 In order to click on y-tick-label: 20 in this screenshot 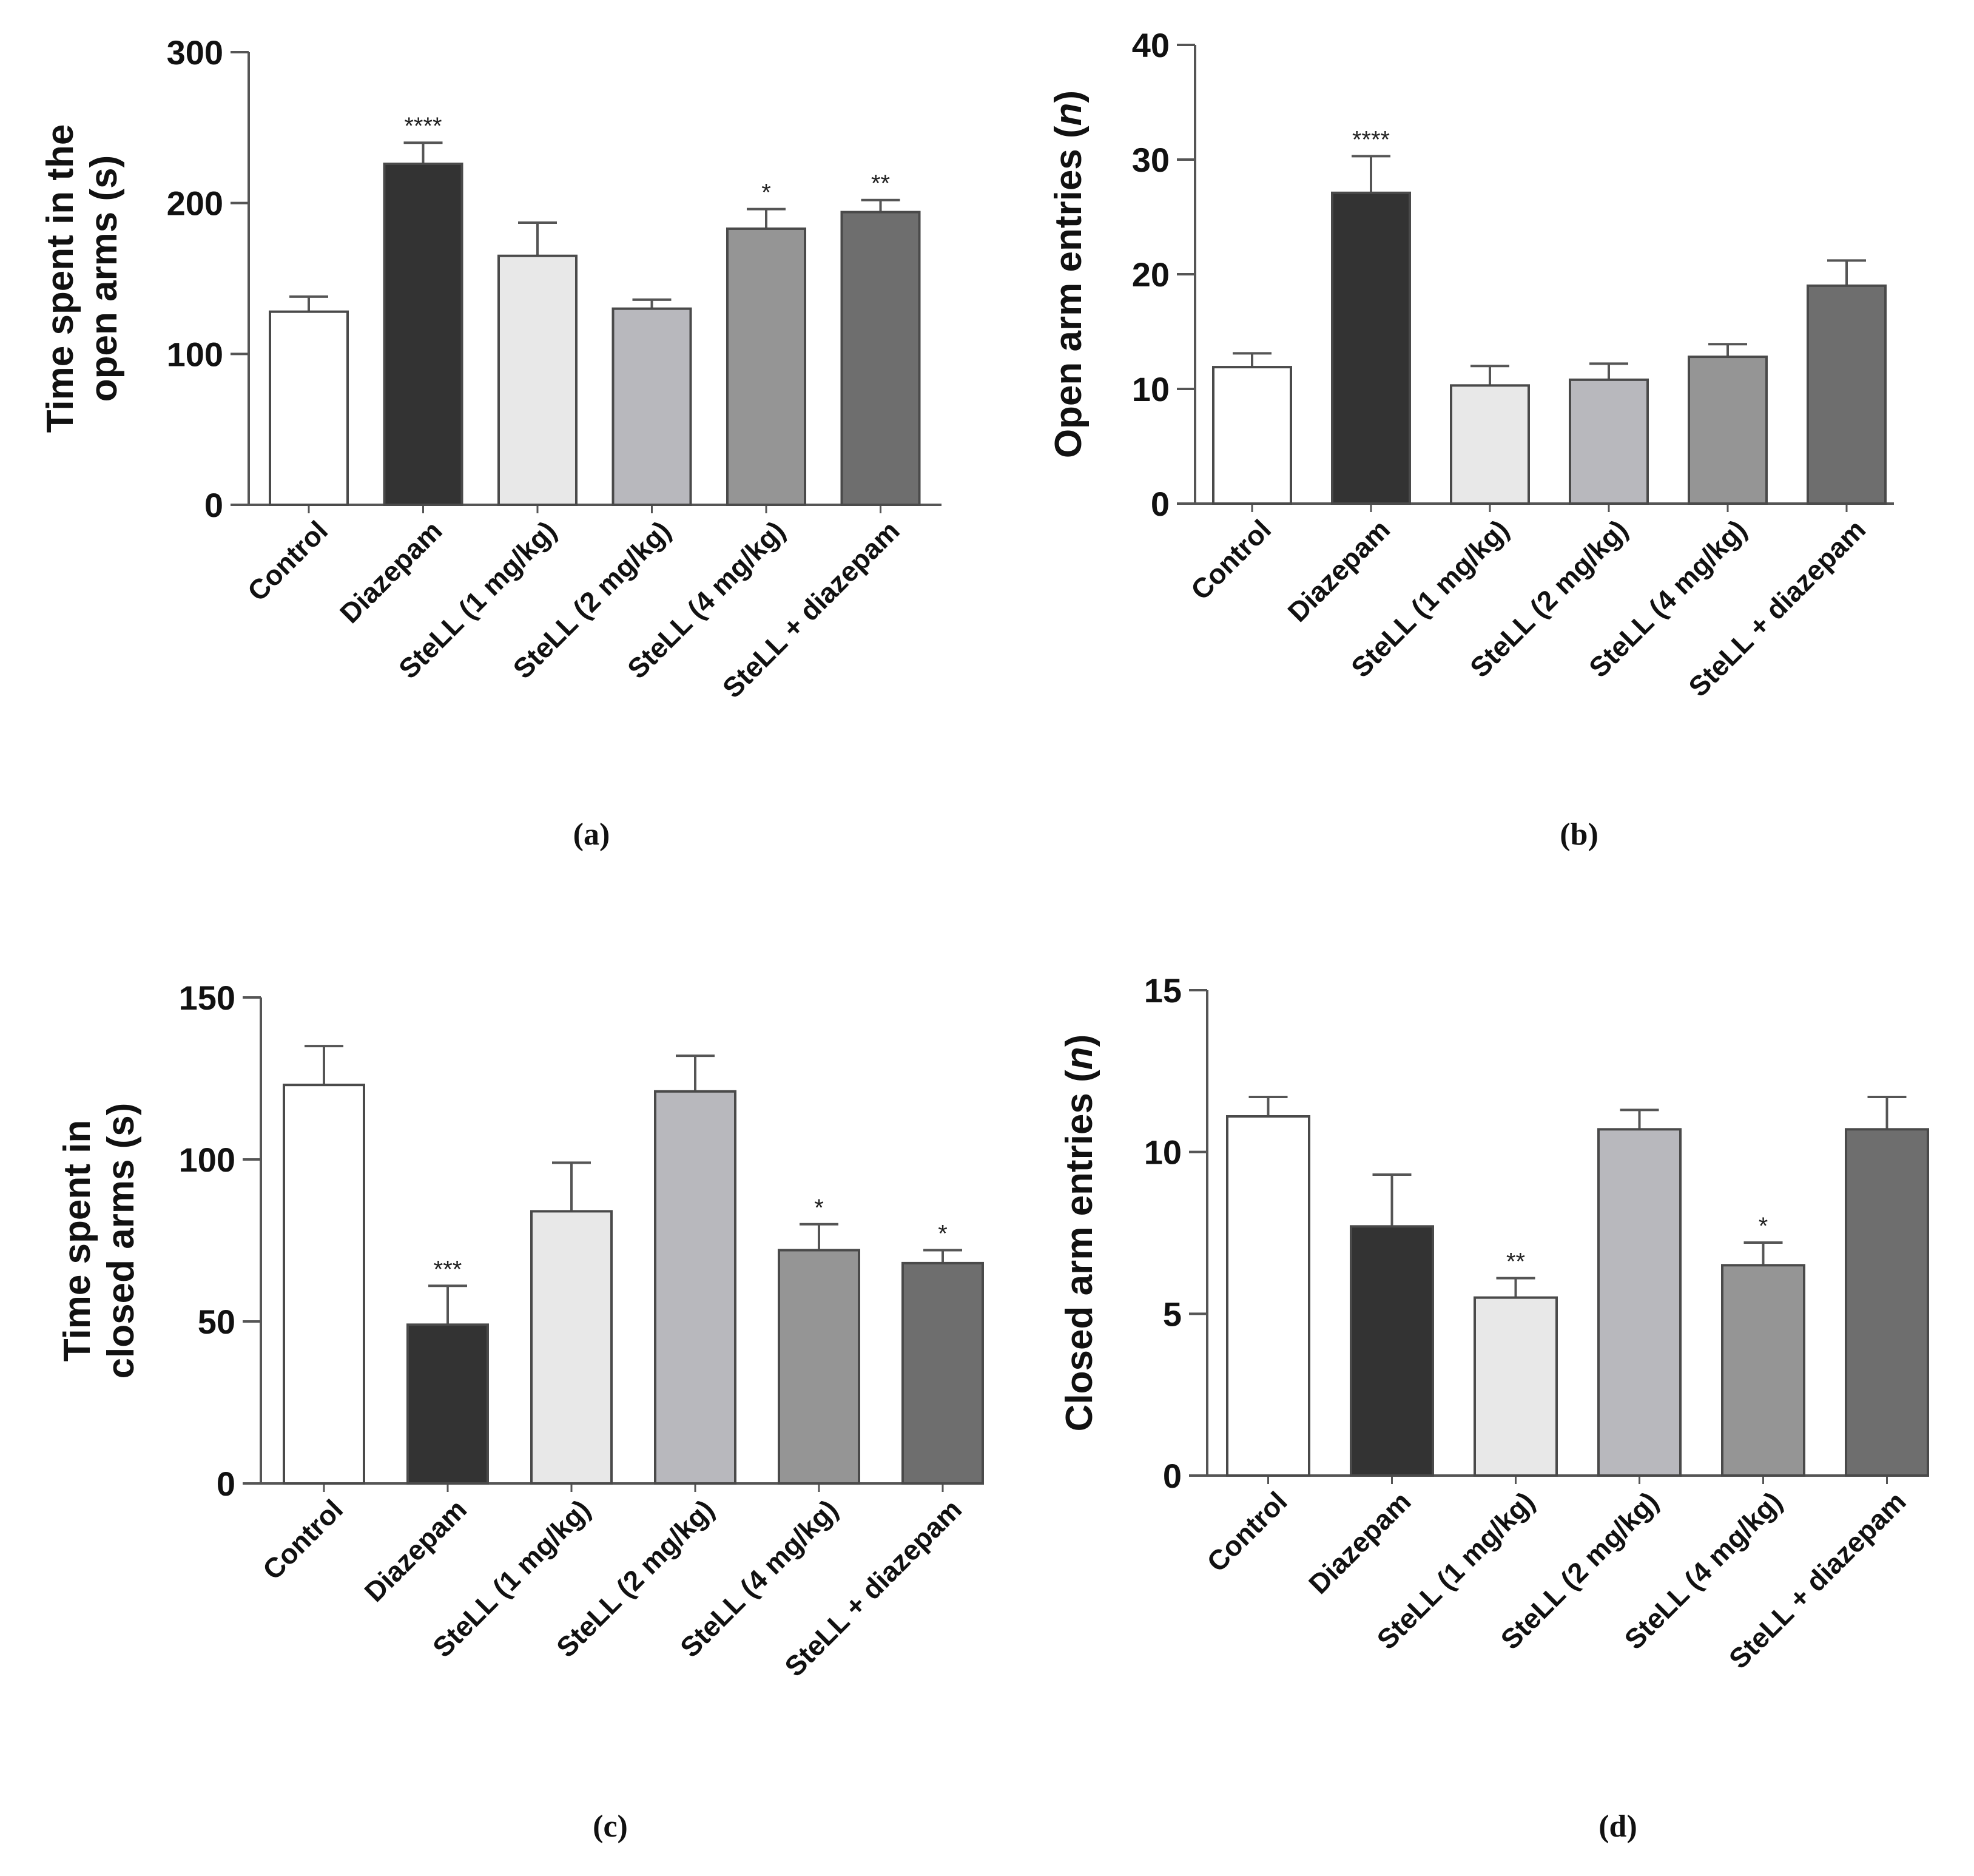, I will do `click(1151, 274)`.